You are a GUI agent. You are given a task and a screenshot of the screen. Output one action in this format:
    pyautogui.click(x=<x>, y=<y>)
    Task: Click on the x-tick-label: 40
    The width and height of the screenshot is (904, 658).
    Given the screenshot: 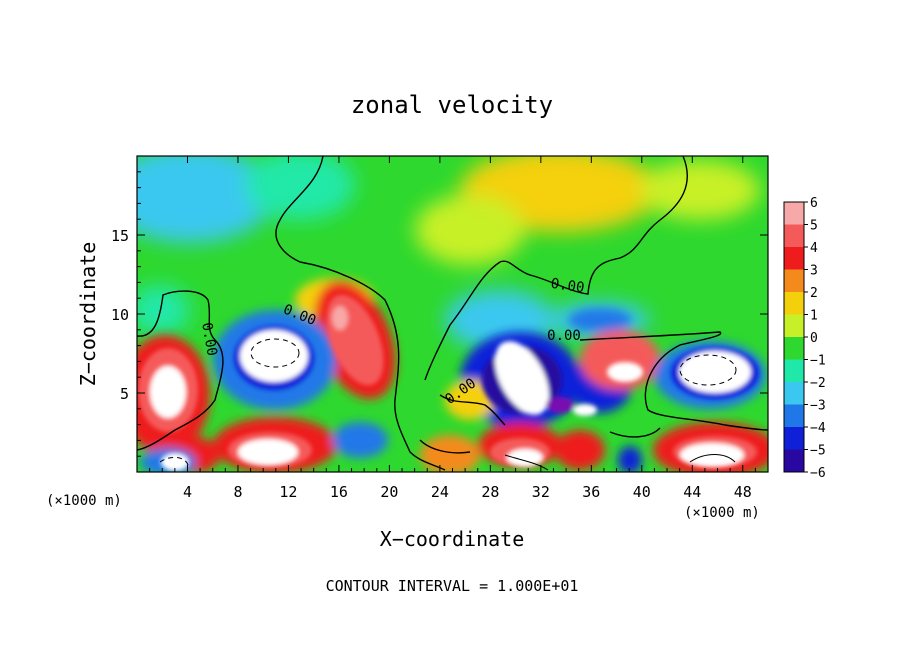 What is the action you would take?
    pyautogui.click(x=642, y=492)
    